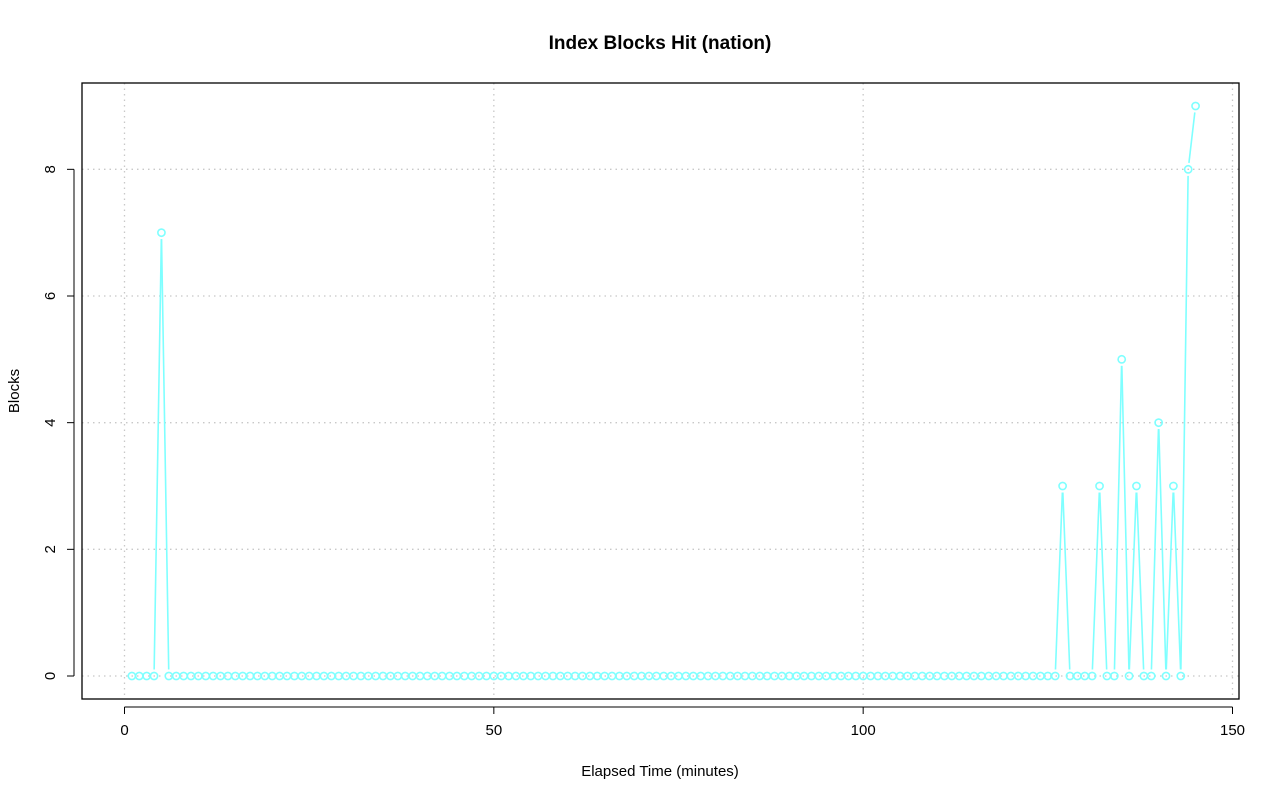 The width and height of the screenshot is (1280, 801). What do you see at coordinates (863, 730) in the screenshot?
I see `x-tick-label: 100` at bounding box center [863, 730].